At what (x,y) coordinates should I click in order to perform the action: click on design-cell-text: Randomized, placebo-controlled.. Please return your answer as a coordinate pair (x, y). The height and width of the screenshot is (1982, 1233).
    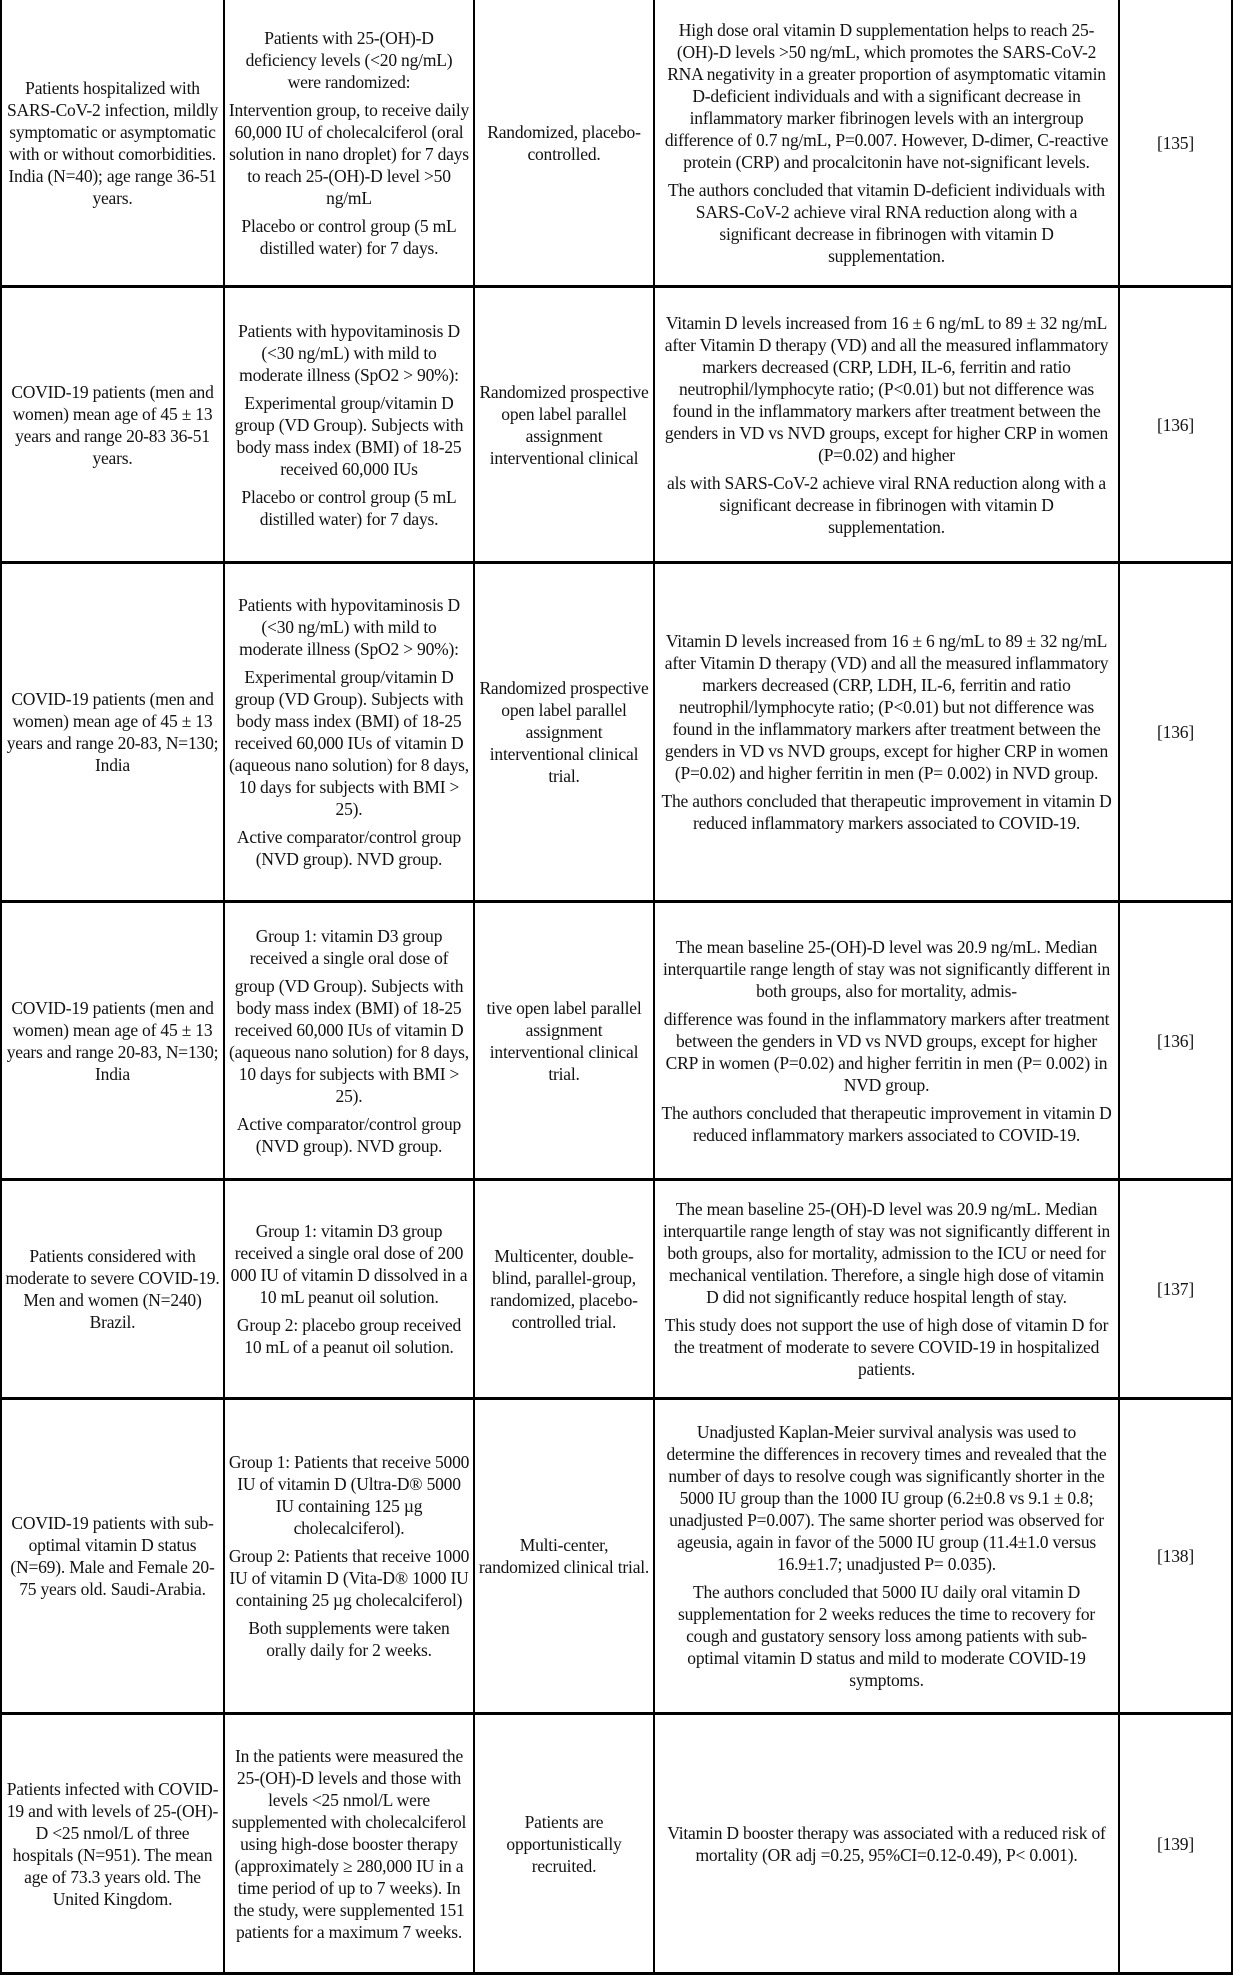
    Looking at the image, I should click on (564, 142).